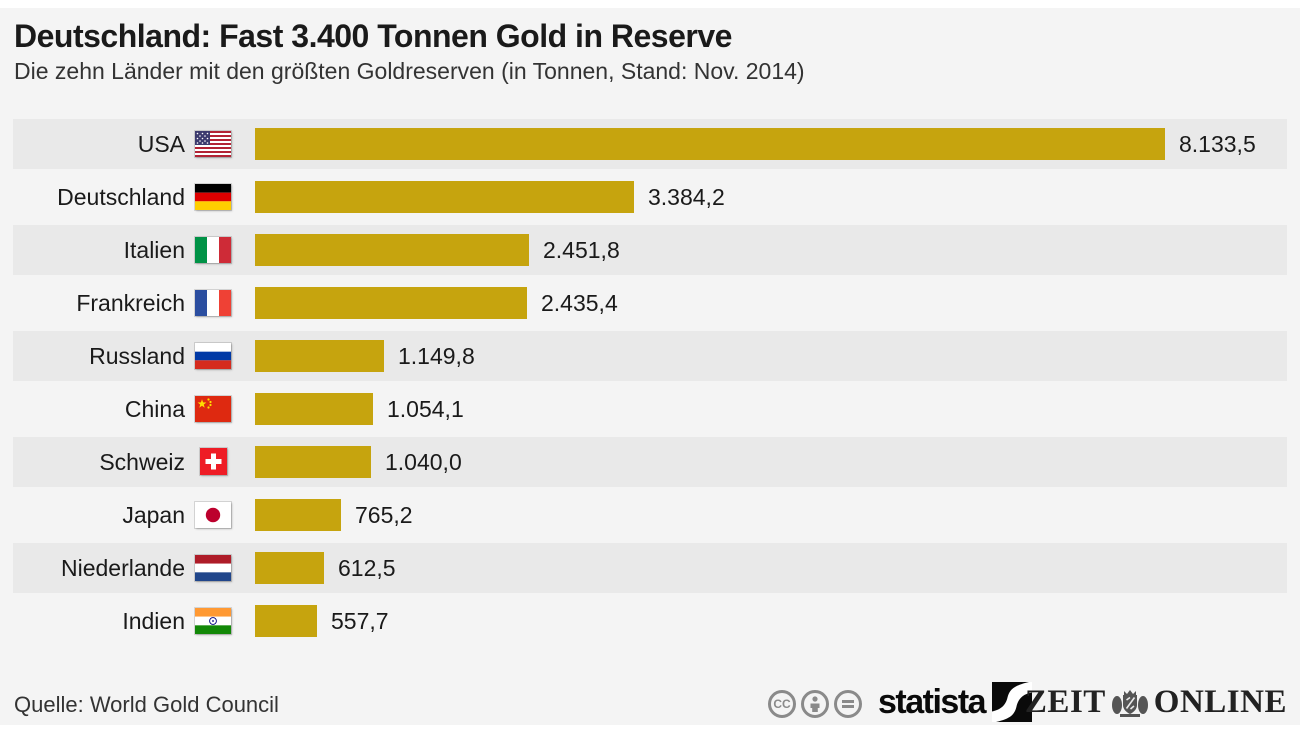 The width and height of the screenshot is (1300, 731). What do you see at coordinates (121, 197) in the screenshot?
I see `country-label: Deutschland` at bounding box center [121, 197].